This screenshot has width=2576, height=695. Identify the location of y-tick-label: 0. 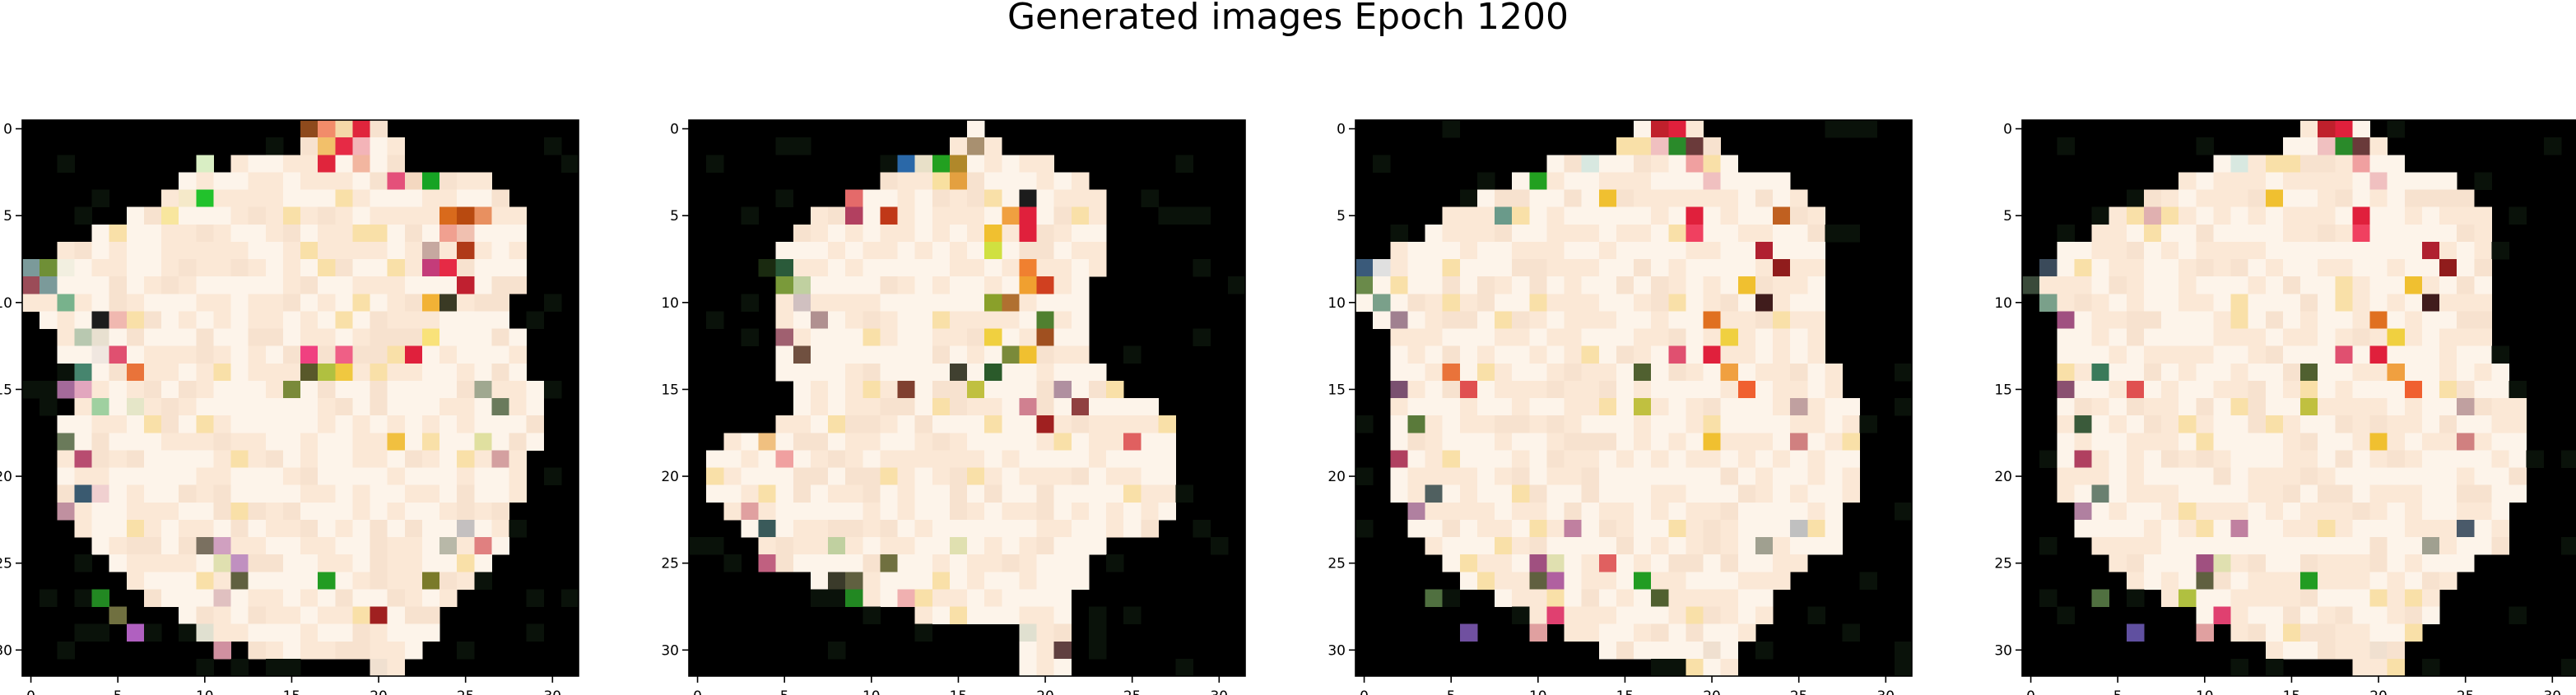
(2007, 130).